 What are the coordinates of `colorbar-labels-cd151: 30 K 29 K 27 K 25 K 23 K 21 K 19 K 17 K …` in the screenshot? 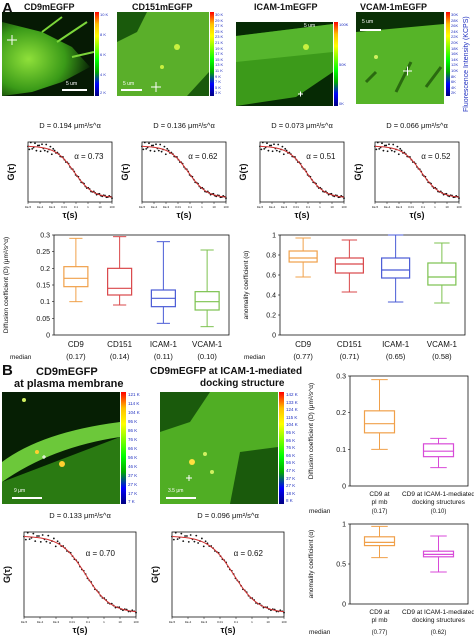 It's located at (220, 54).